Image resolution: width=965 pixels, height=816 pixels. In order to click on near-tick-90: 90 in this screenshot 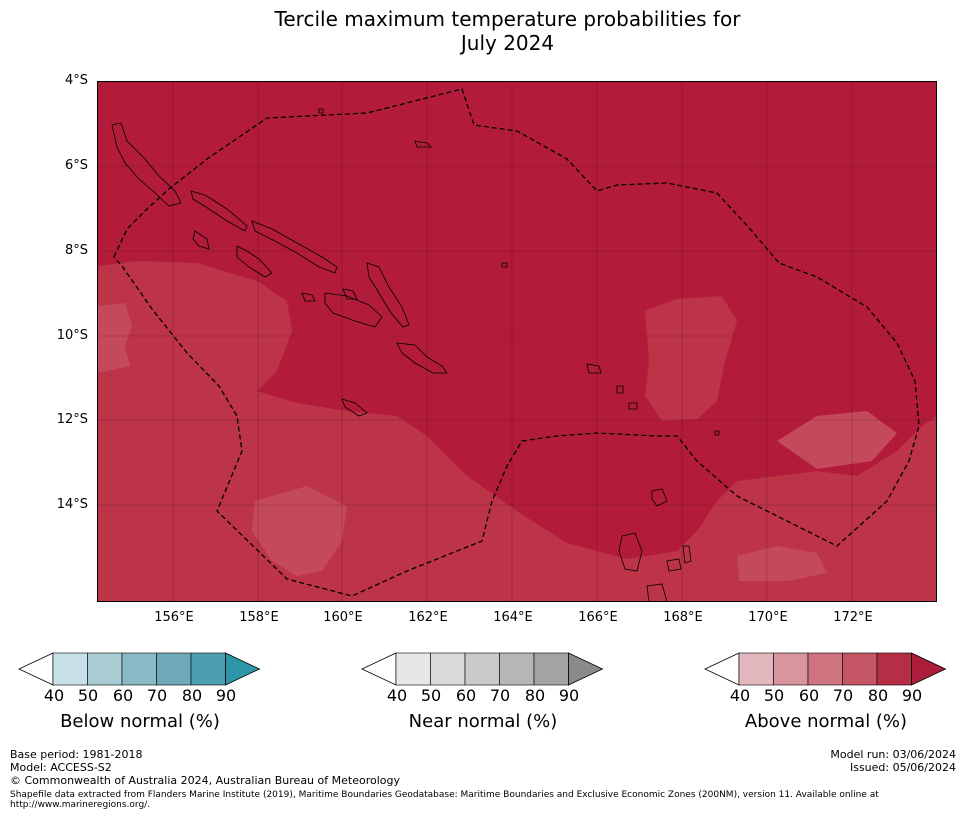, I will do `click(569, 695)`.